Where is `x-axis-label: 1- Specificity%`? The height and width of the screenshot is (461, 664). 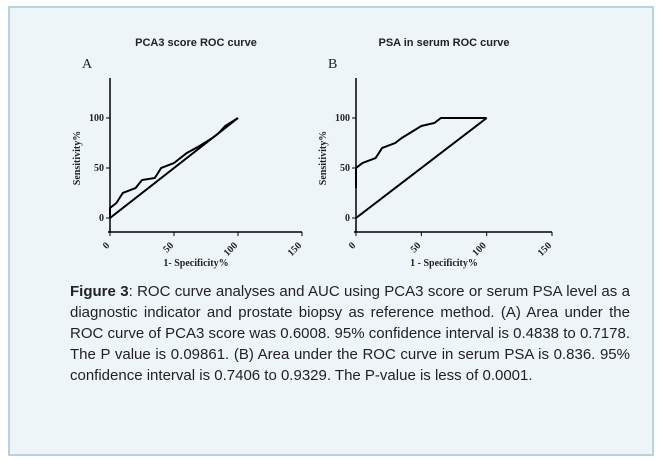 x-axis-label: 1- Specificity% is located at coordinates (195, 263).